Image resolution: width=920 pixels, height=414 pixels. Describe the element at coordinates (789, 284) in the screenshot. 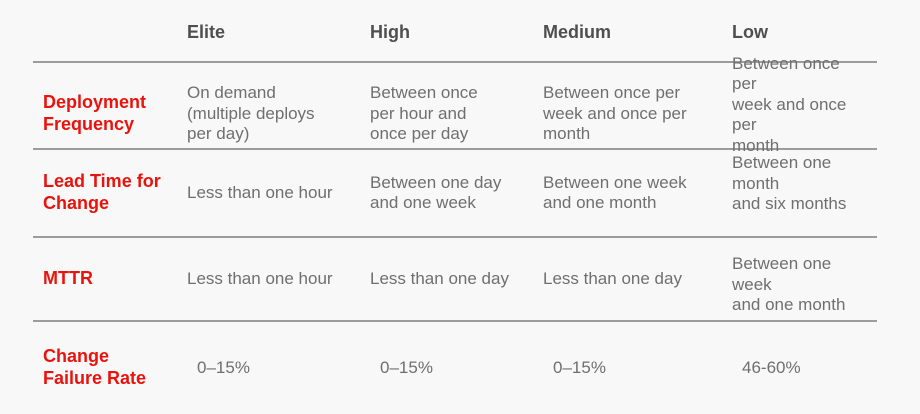

I see `cell-mttr-low: Between one week and one month` at that location.